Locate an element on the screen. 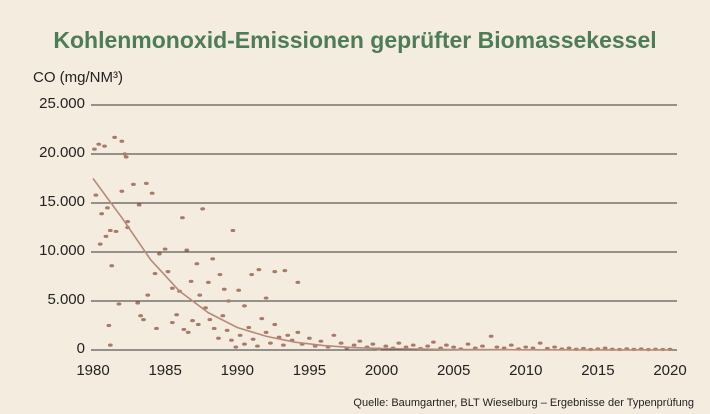  y-tick-label: 10.000 is located at coordinates (62, 250).